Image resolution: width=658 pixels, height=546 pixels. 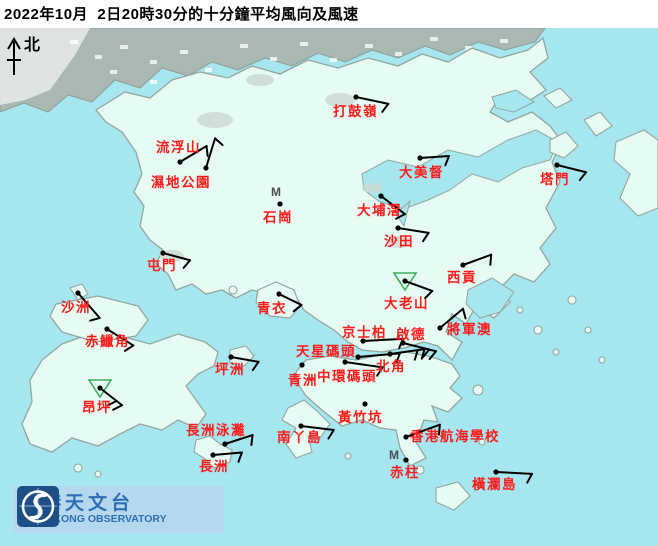 What do you see at coordinates (214, 466) in the screenshot?
I see `station-label: 長洲` at bounding box center [214, 466].